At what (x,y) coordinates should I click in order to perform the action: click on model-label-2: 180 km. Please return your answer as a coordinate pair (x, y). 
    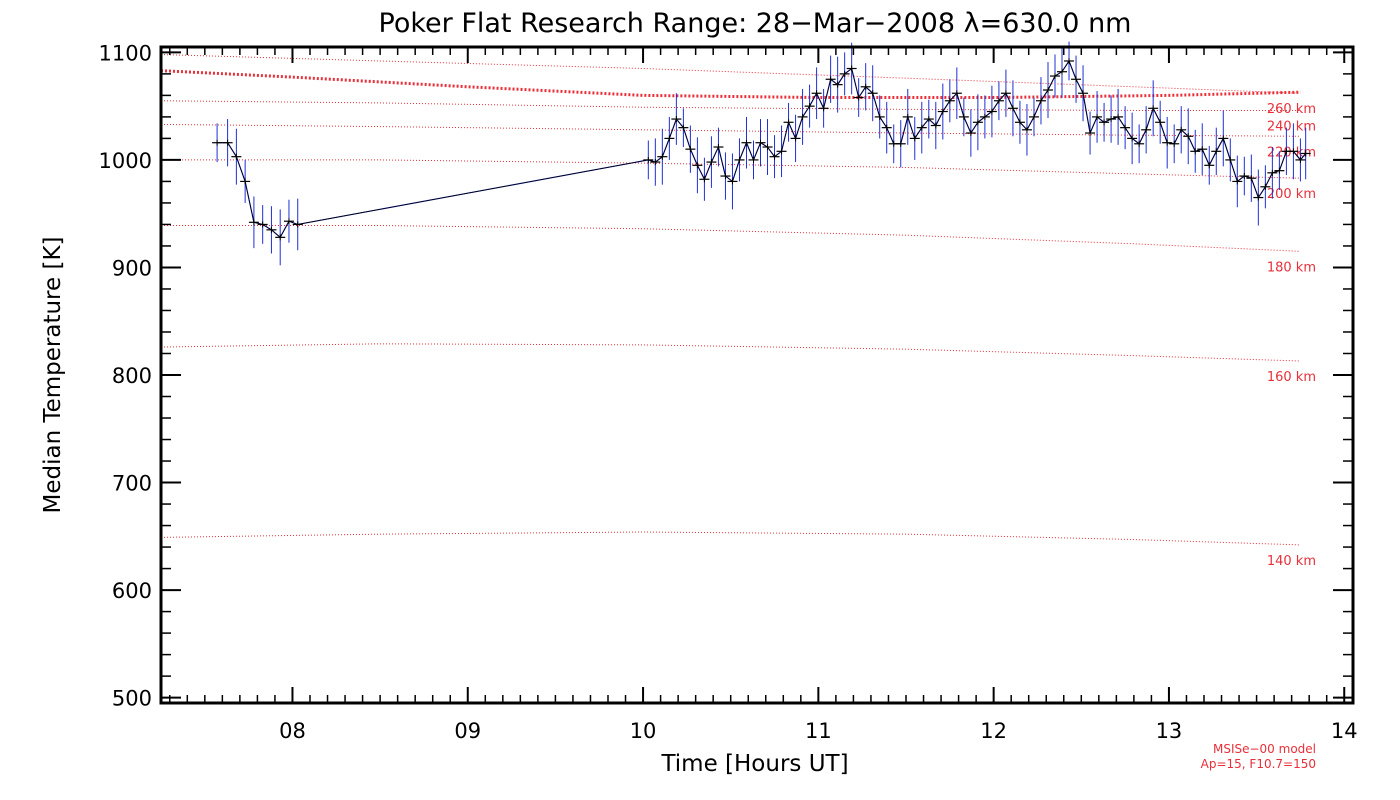
    Looking at the image, I should click on (1291, 267).